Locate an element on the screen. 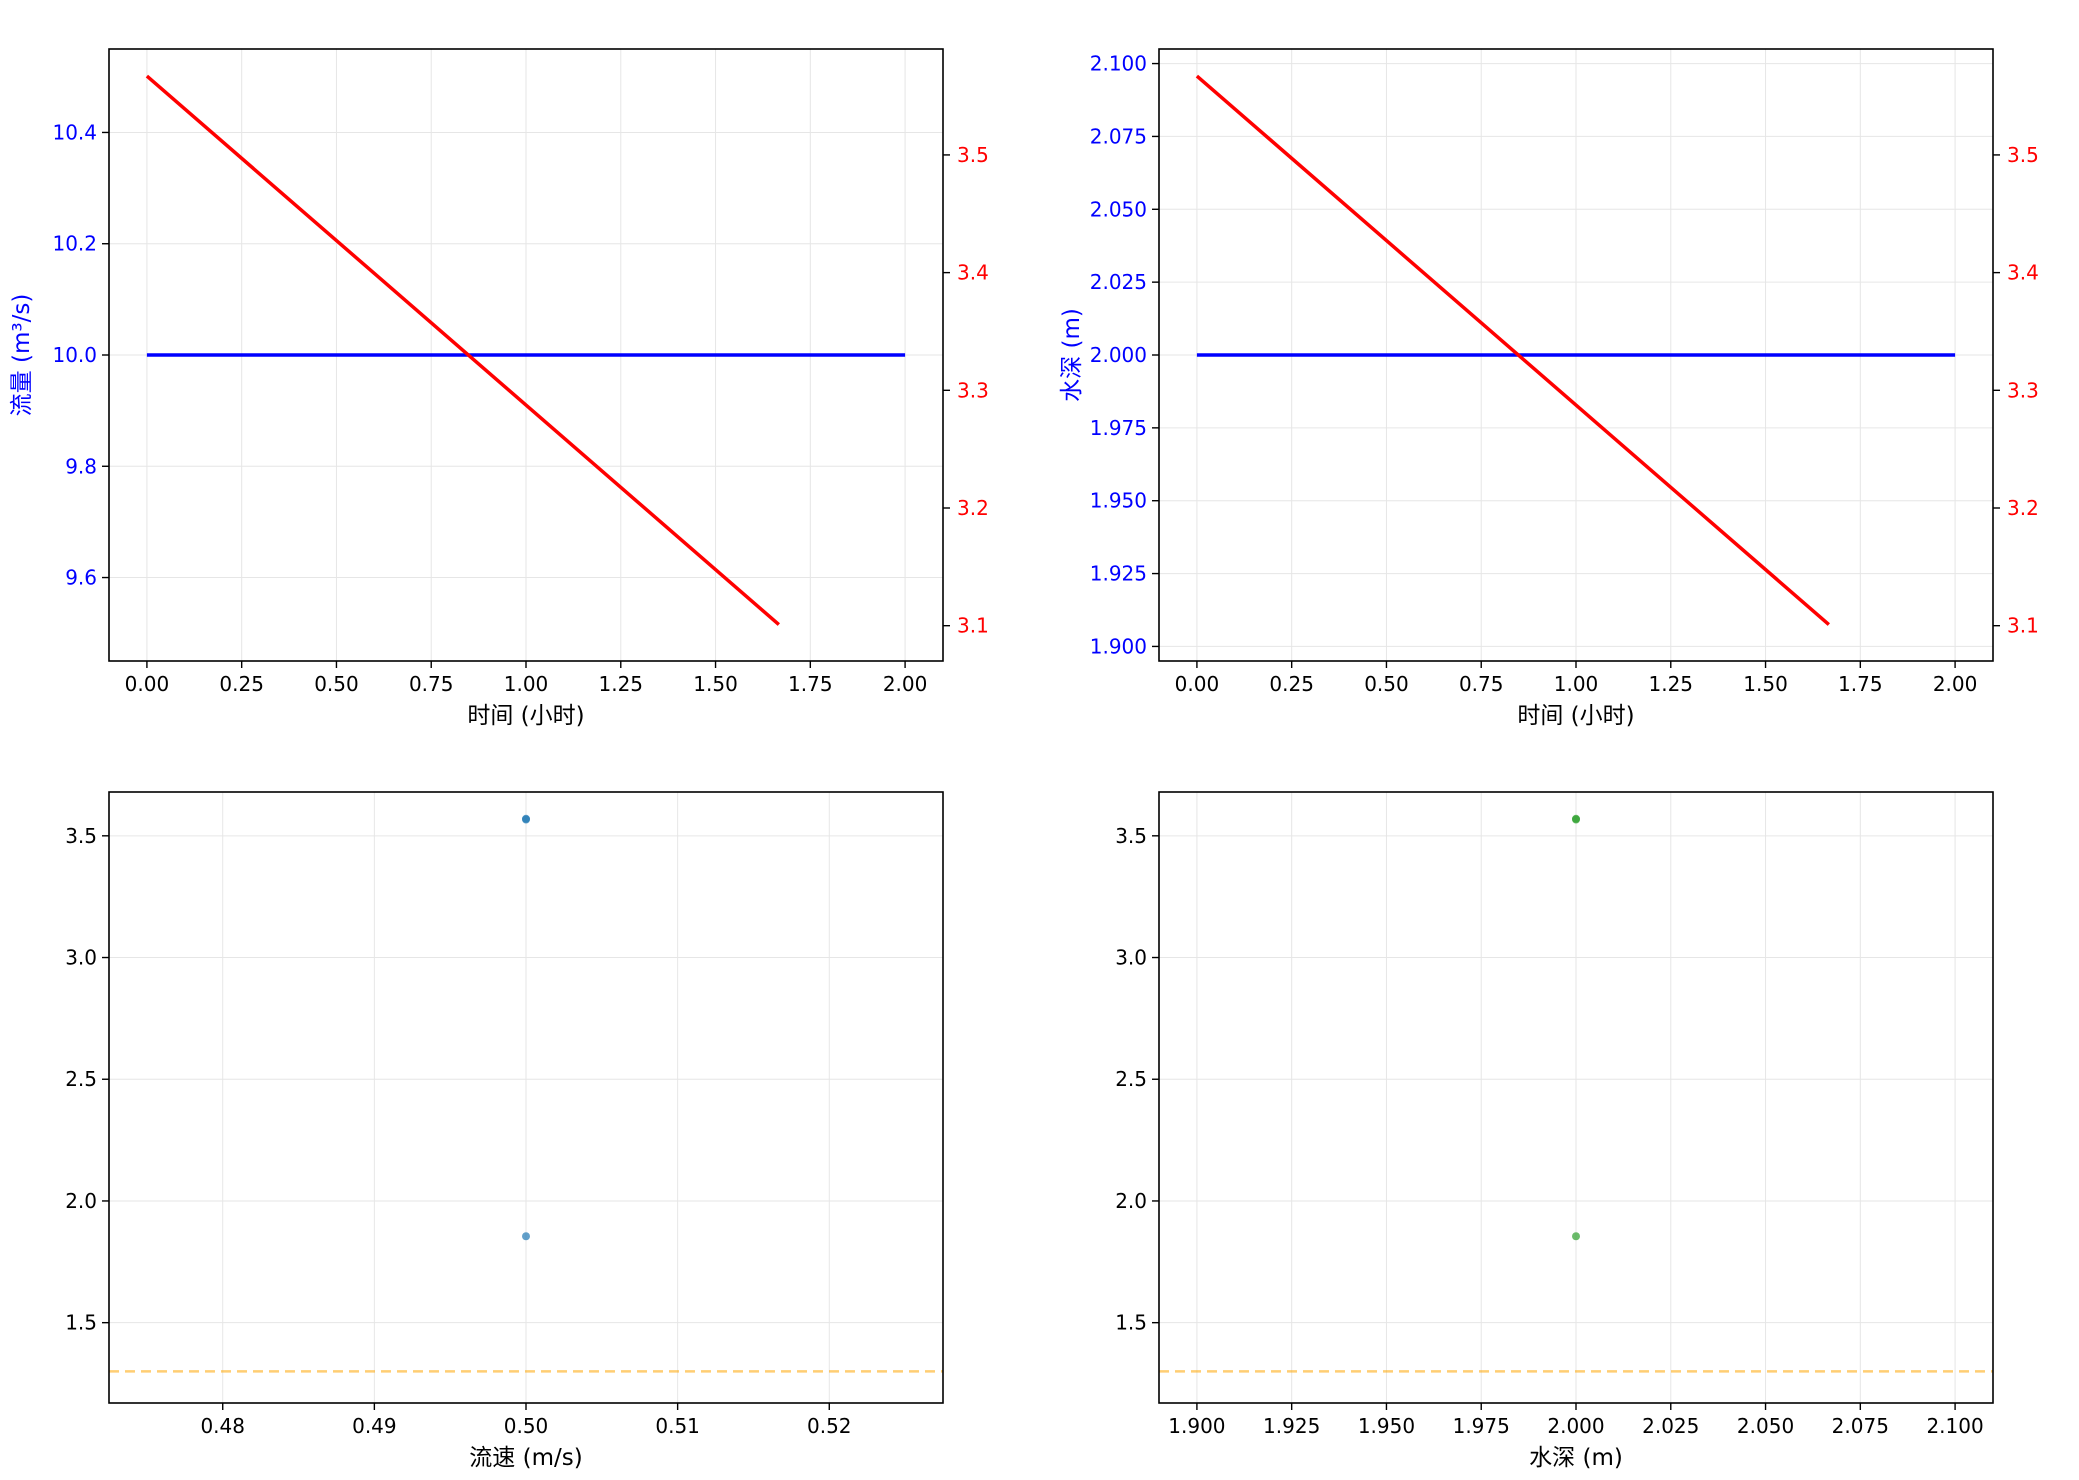 This screenshot has height=1480, width=2079. x-tick-label: 1.900 is located at coordinates (1196, 1426).